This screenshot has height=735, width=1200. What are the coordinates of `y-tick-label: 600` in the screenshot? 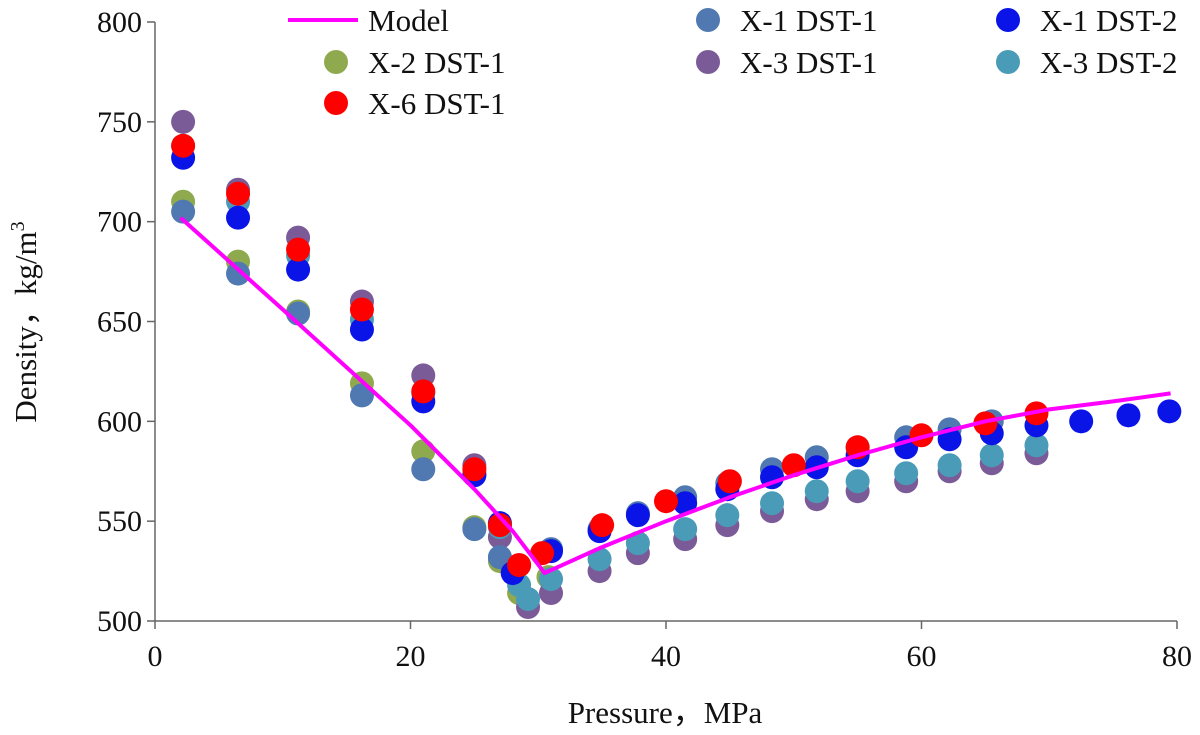 It's located at (119, 421).